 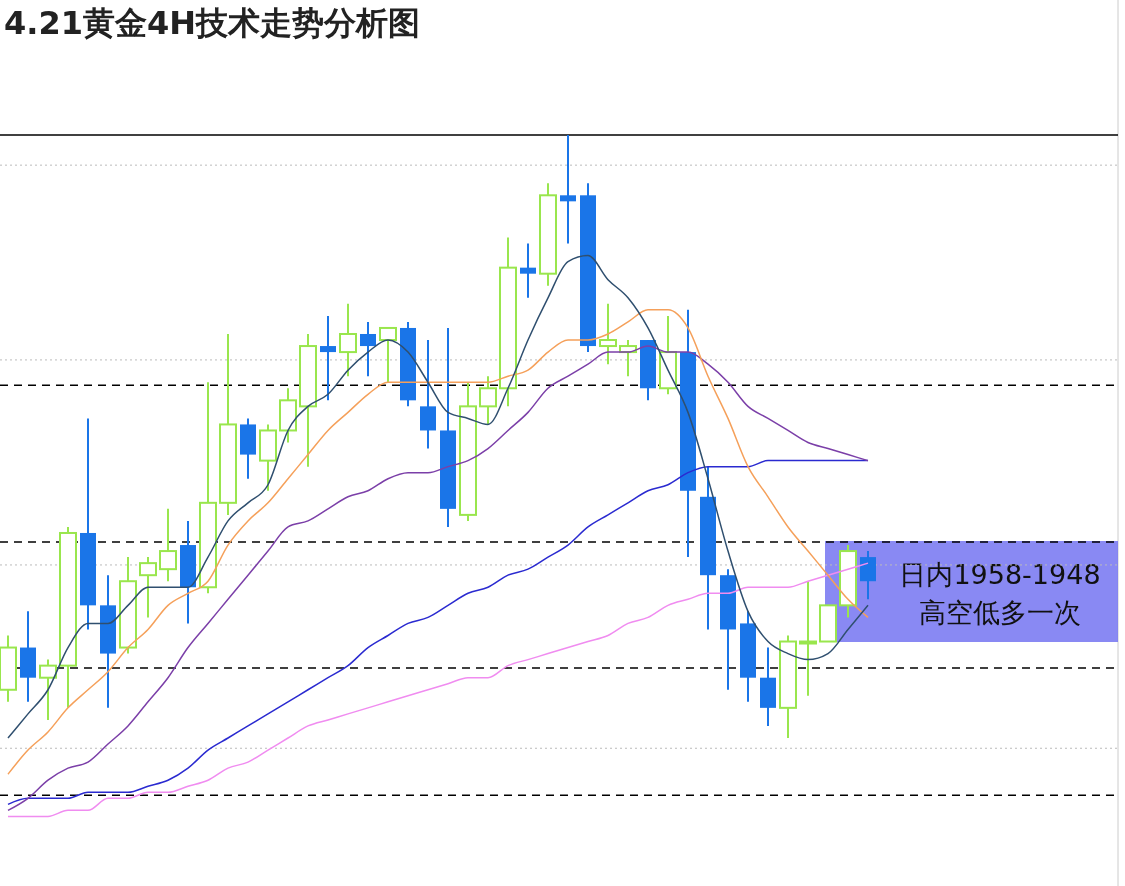 What do you see at coordinates (1000, 612) in the screenshot?
I see `text: 高空低多一次` at bounding box center [1000, 612].